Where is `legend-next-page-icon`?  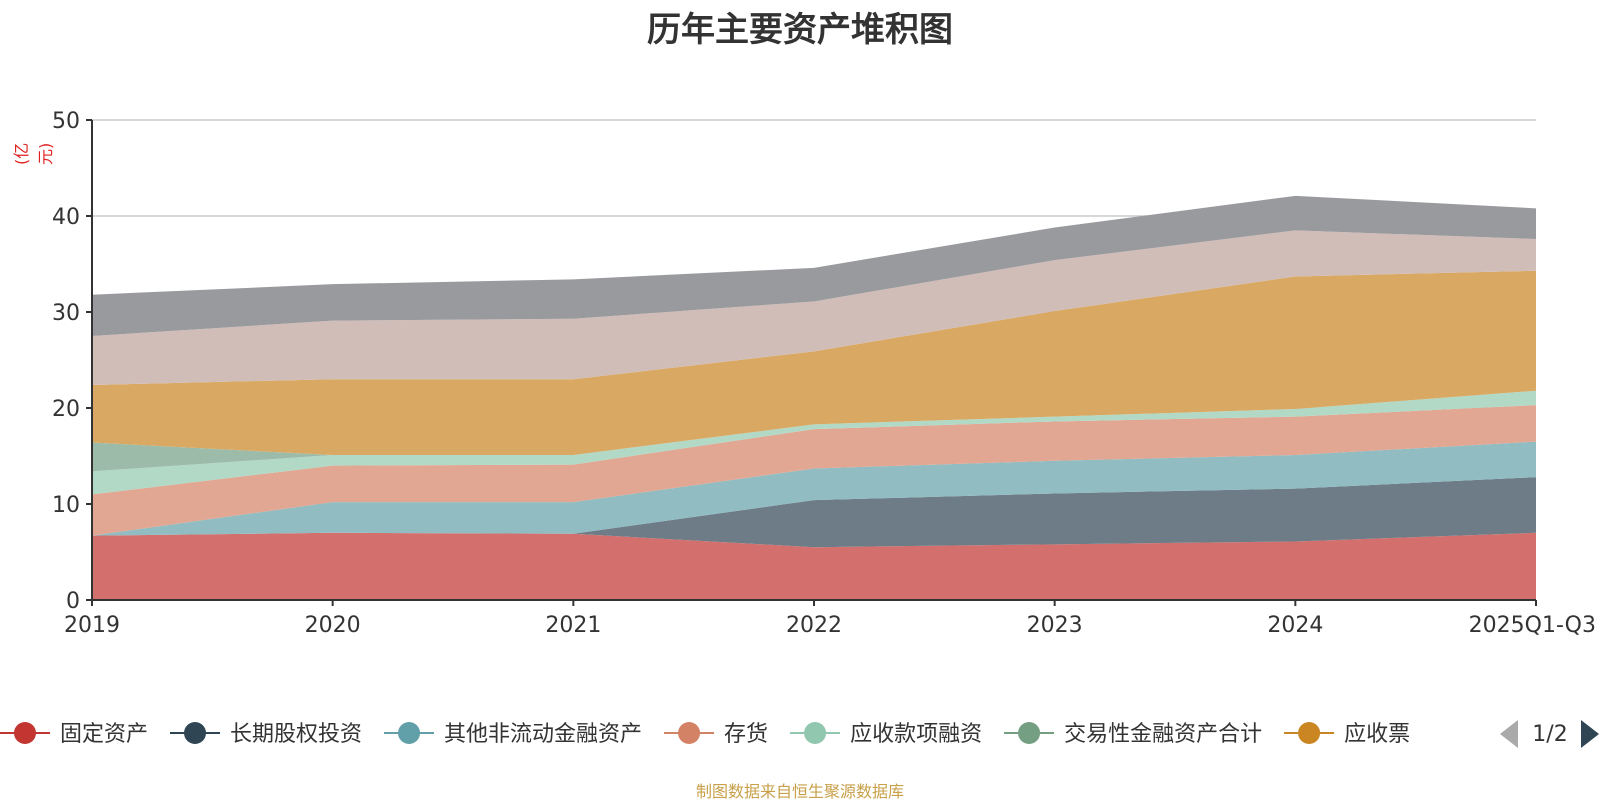
legend-next-page-icon is located at coordinates (1590, 734).